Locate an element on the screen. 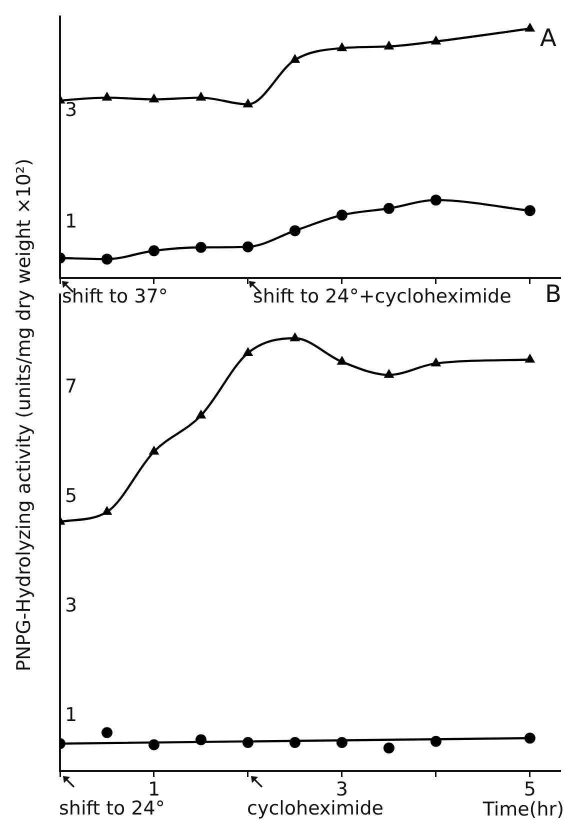 The height and width of the screenshot is (832, 566). y-axis-title: PNPG-Hydrolyzing activity (units/mg dry weight ×10²) is located at coordinates (24, 415).